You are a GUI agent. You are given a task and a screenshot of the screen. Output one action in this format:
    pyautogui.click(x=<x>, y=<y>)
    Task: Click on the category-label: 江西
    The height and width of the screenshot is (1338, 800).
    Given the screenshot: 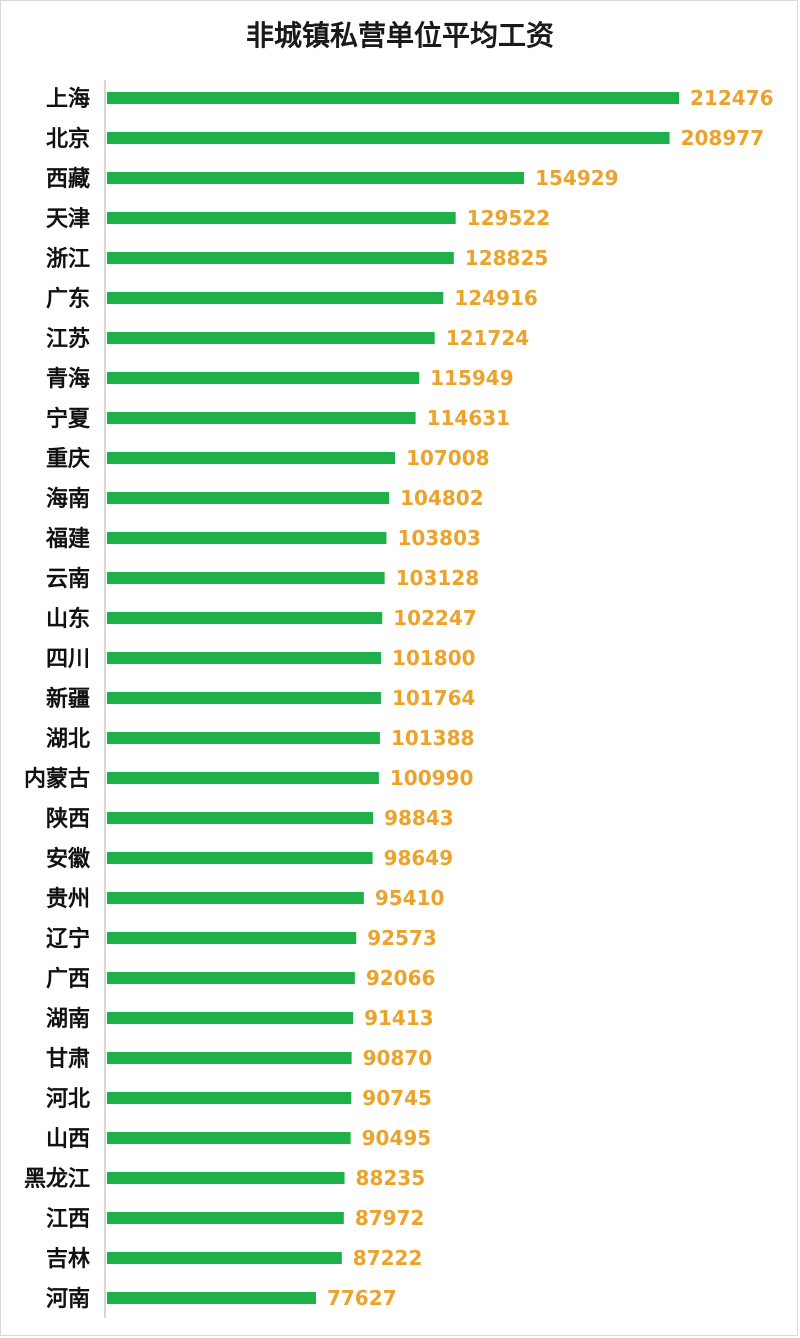 What is the action you would take?
    pyautogui.click(x=68, y=1219)
    